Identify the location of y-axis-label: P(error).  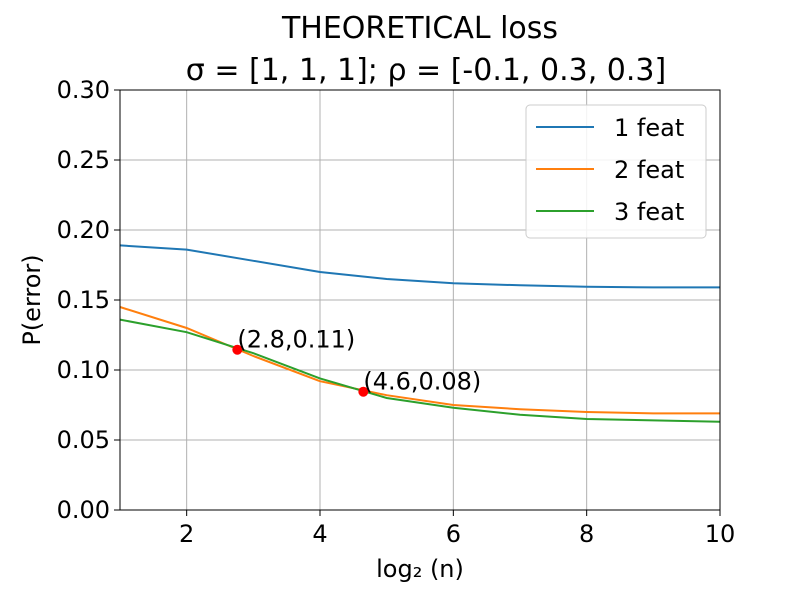
(32, 299).